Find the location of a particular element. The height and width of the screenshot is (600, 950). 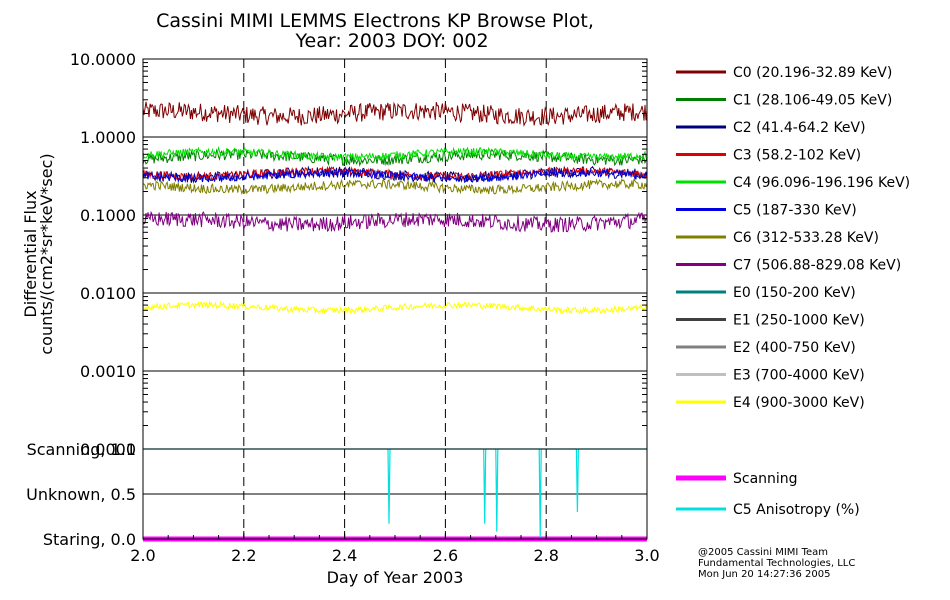

credit-line-3: Mon Jun 20 14:27:36 2005 is located at coordinates (764, 574).